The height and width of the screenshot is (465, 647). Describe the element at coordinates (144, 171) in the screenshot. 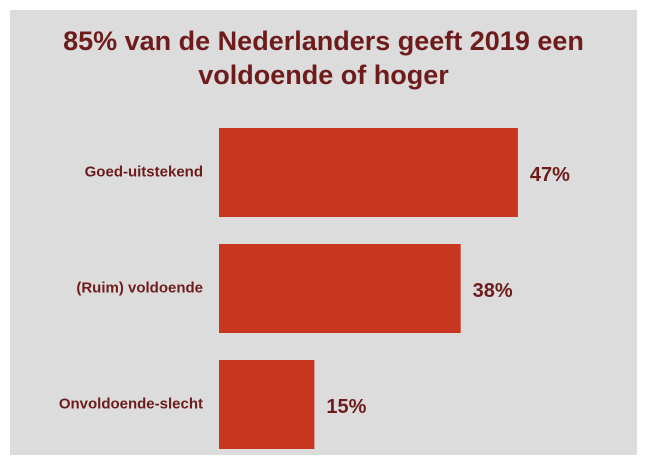

I see `category-label: Goed-uitstekend` at that location.